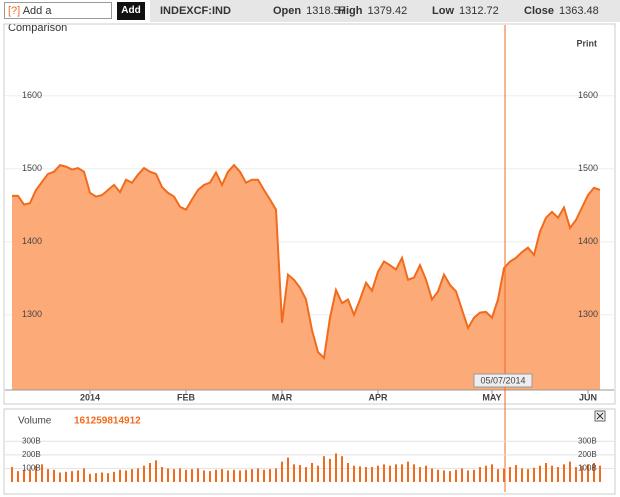  Describe the element at coordinates (195, 11) in the screenshot. I see `ticker: INDEXCF:IND` at that location.